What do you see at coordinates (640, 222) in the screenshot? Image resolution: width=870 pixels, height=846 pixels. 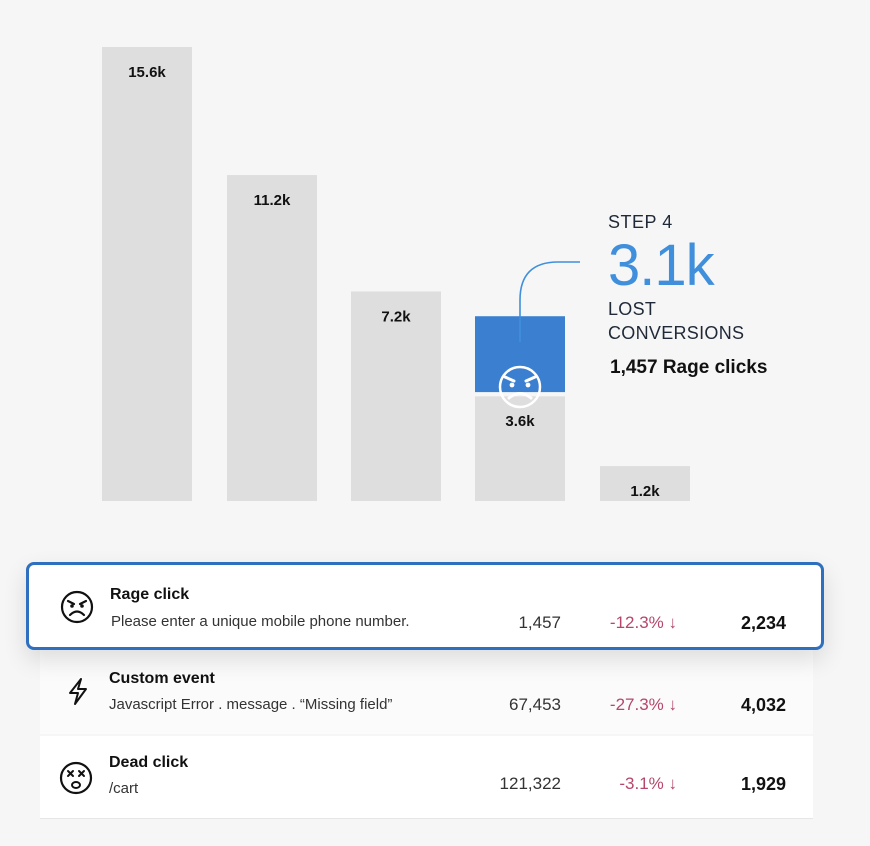 I see `step-label: STEP 4` at bounding box center [640, 222].